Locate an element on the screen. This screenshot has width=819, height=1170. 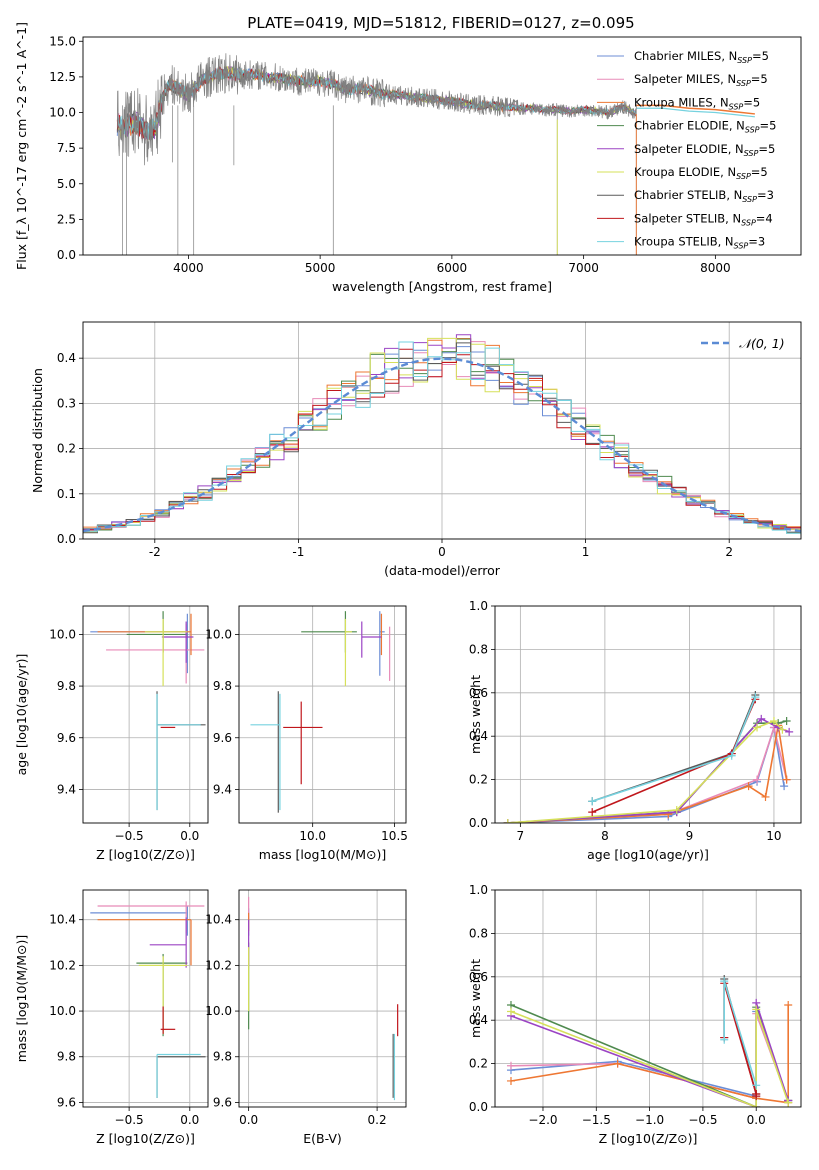
y-axis-label: Normed distribution is located at coordinates (37, 430).